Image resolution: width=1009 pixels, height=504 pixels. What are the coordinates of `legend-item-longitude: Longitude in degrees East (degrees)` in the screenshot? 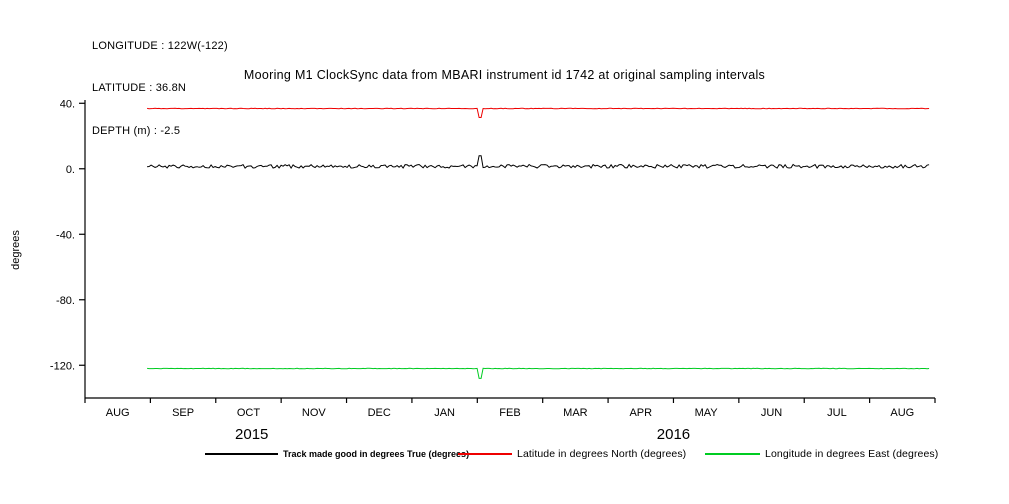 It's located at (821, 454).